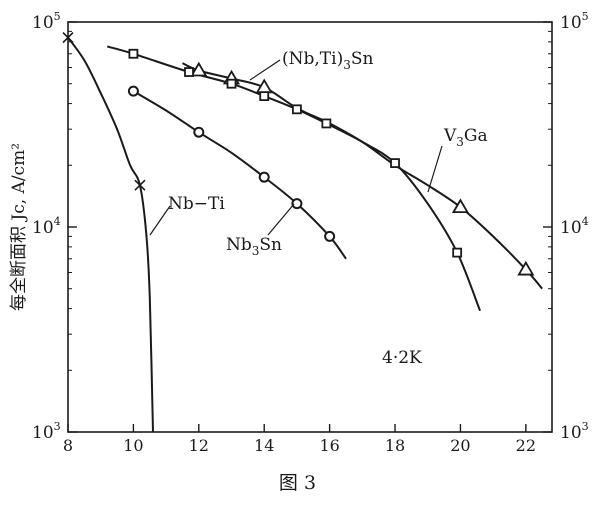  Describe the element at coordinates (160, 220) in the screenshot. I see `leader-line-nb-ti` at that location.